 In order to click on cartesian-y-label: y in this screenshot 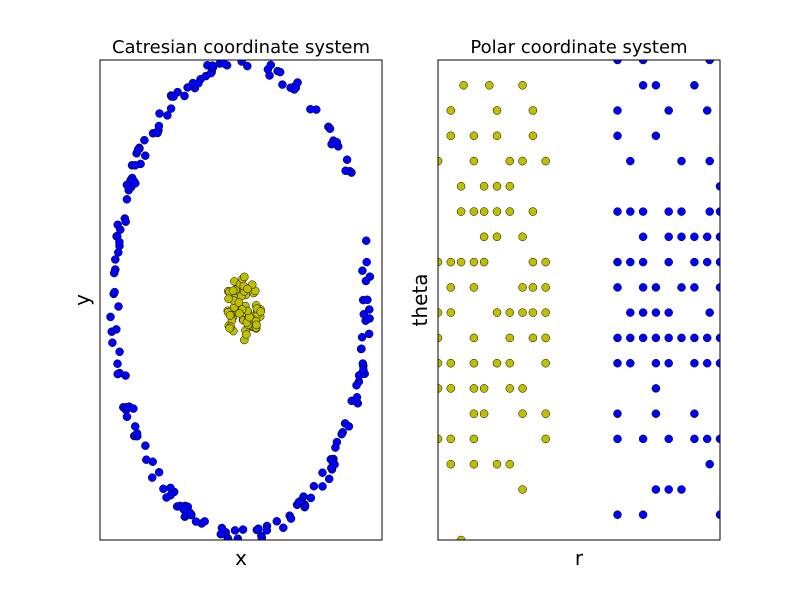, I will do `click(82, 300)`.